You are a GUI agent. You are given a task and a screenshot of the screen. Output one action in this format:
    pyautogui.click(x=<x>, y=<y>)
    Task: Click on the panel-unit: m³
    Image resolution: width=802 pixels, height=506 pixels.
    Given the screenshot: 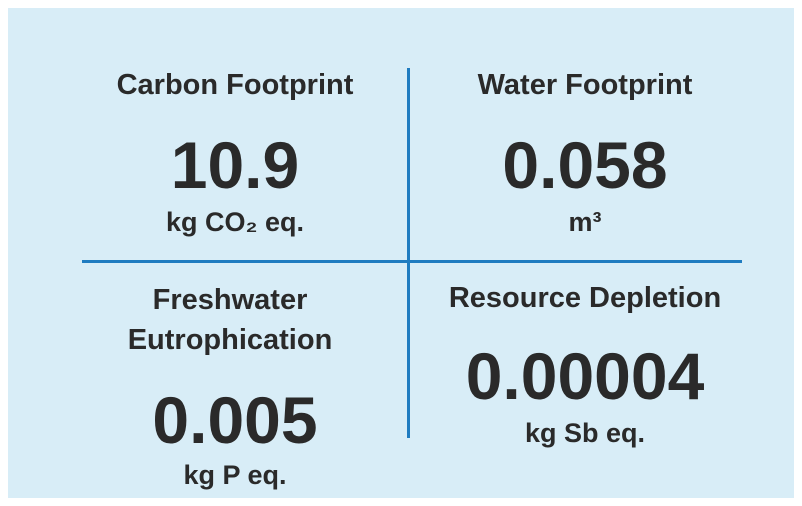 What is the action you would take?
    pyautogui.click(x=585, y=222)
    